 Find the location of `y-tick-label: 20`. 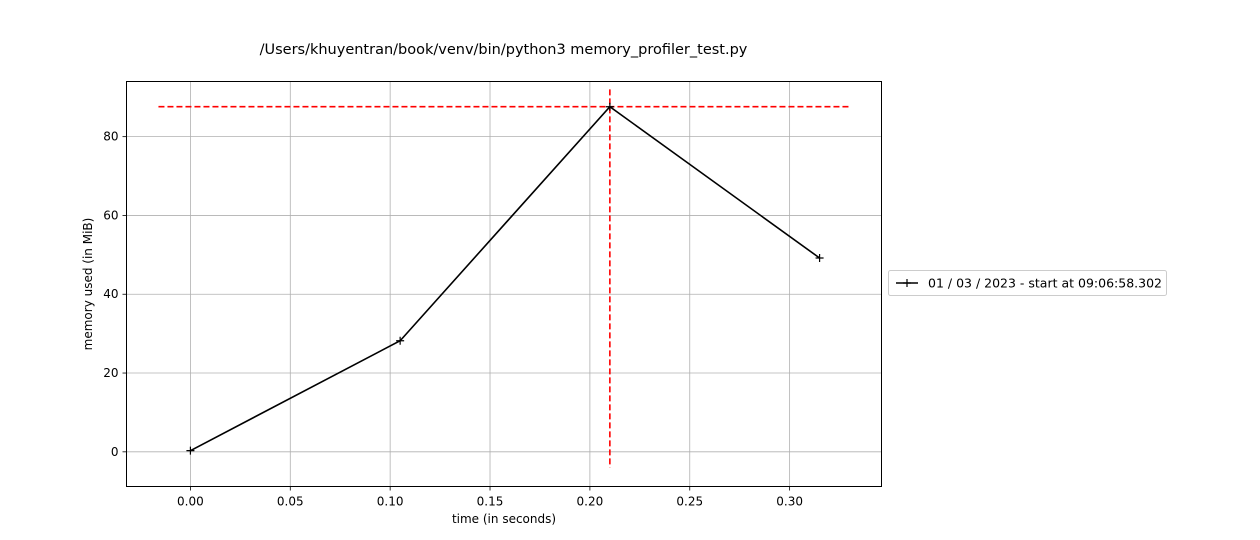

y-tick-label: 20 is located at coordinates (110, 373).